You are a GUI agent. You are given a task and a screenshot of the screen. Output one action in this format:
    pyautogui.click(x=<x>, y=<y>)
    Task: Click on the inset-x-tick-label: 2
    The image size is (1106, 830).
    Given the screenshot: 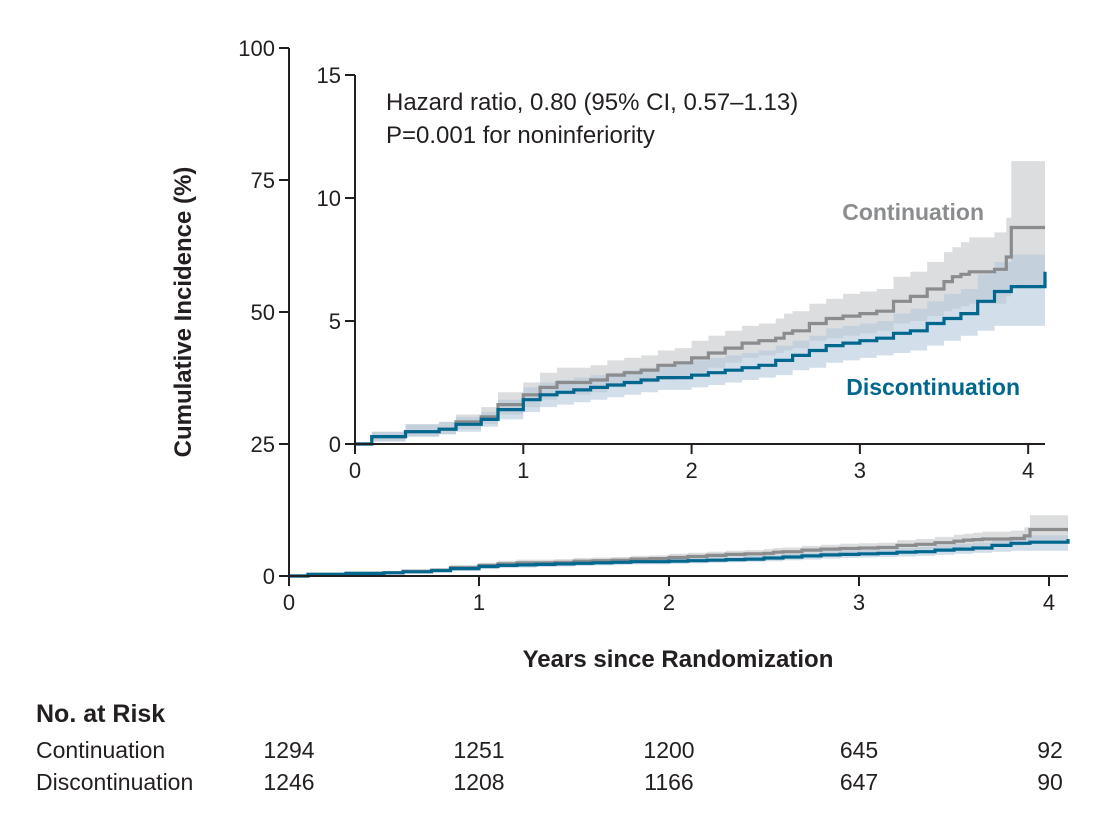 What is the action you would take?
    pyautogui.click(x=691, y=470)
    